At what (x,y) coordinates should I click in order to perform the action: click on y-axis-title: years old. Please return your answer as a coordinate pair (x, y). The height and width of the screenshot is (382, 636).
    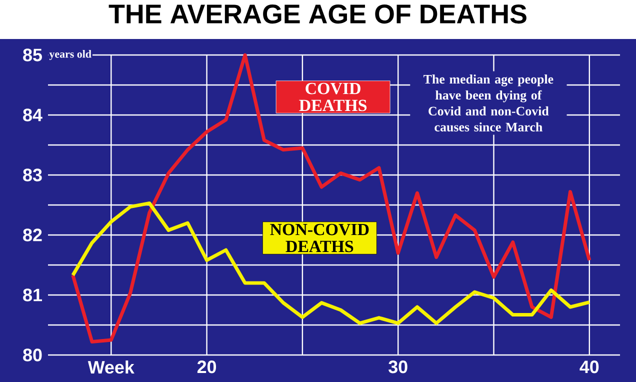
    Looking at the image, I should click on (70, 55).